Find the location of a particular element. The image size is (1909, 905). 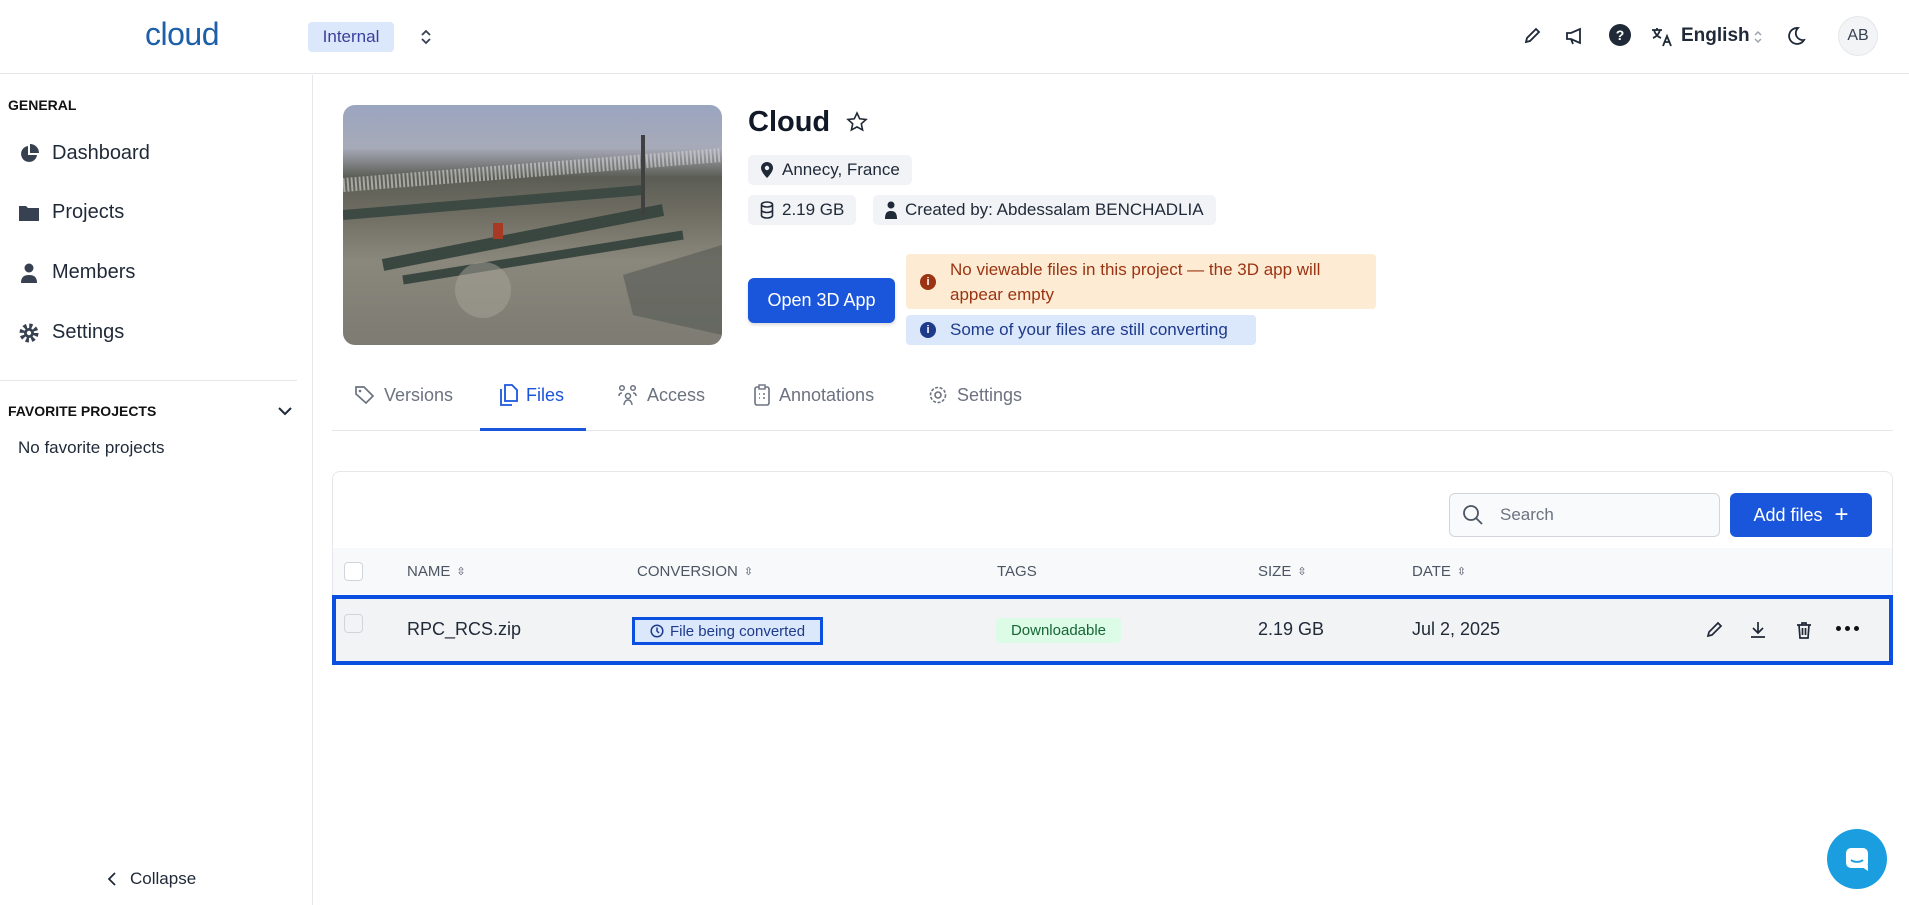

language-selector: English is located at coordinates (1715, 35).